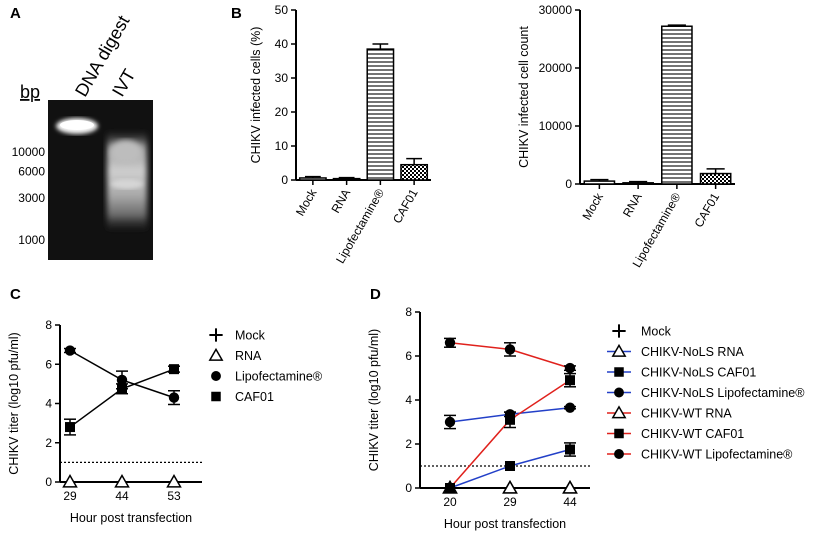 The image size is (829, 534). What do you see at coordinates (619, 454) in the screenshot?
I see `legend-marker-chikv-wt-lipofectamine` at bounding box center [619, 454].